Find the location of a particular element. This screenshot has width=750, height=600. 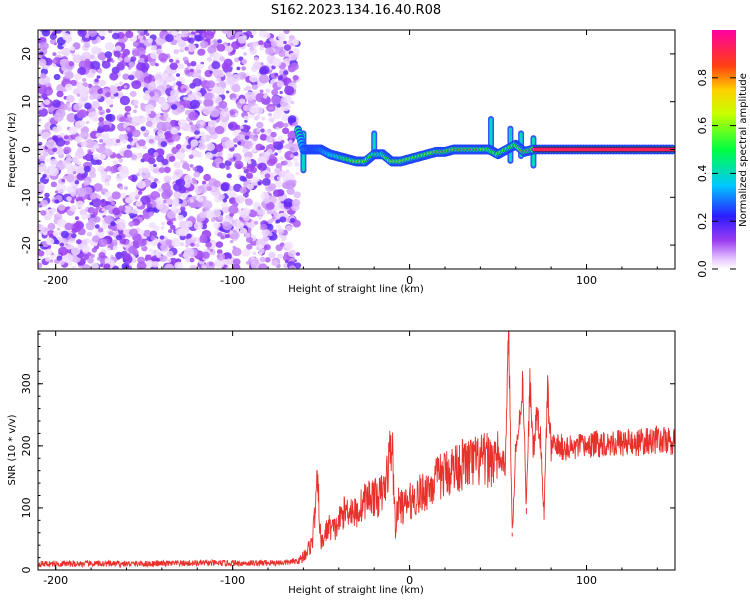

noise-region is located at coordinates (170, 149).